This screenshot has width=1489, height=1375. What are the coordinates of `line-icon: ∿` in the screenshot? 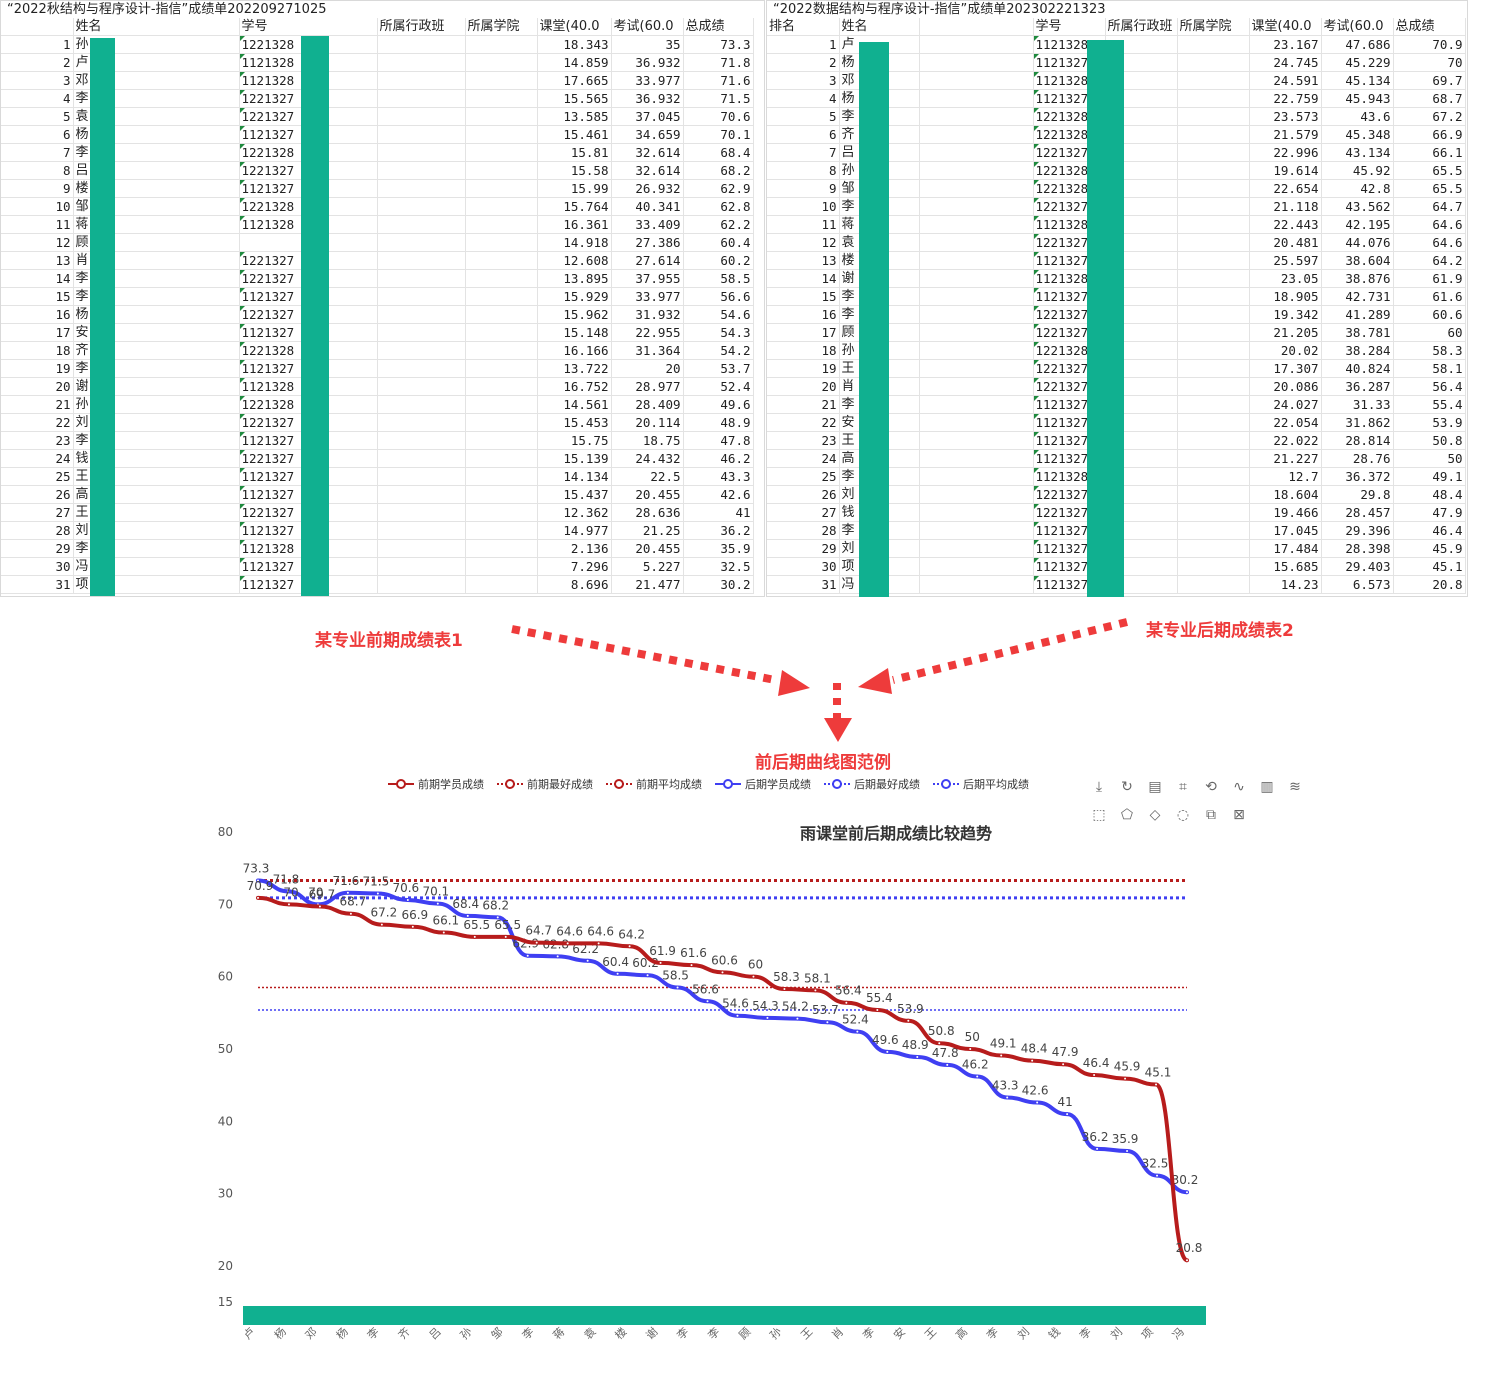 It's located at (1239, 787).